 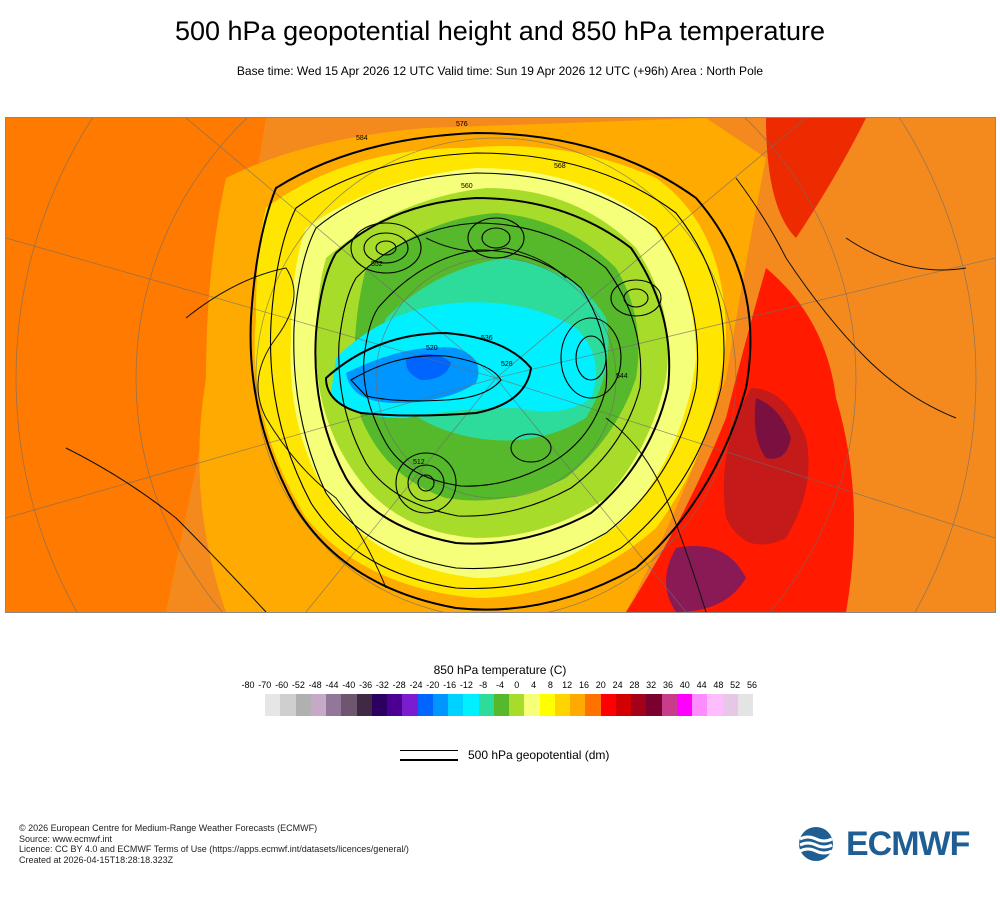 What do you see at coordinates (567, 685) in the screenshot?
I see `colorbar-tick-label: 12` at bounding box center [567, 685].